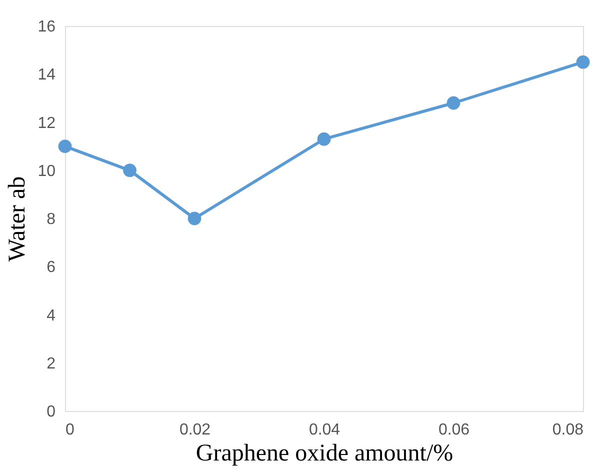 Image resolution: width=604 pixels, height=469 pixels. Describe the element at coordinates (195, 430) in the screenshot. I see `x-tick-label: 0.02` at that location.